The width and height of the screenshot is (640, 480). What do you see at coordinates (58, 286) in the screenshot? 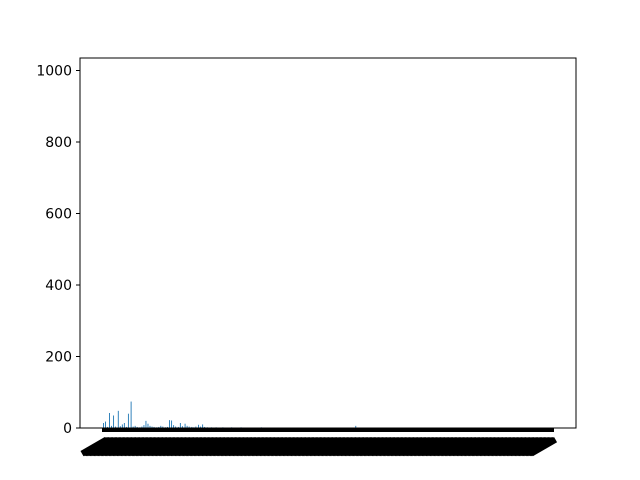
I see `y-tick-label: 400` at bounding box center [58, 286].